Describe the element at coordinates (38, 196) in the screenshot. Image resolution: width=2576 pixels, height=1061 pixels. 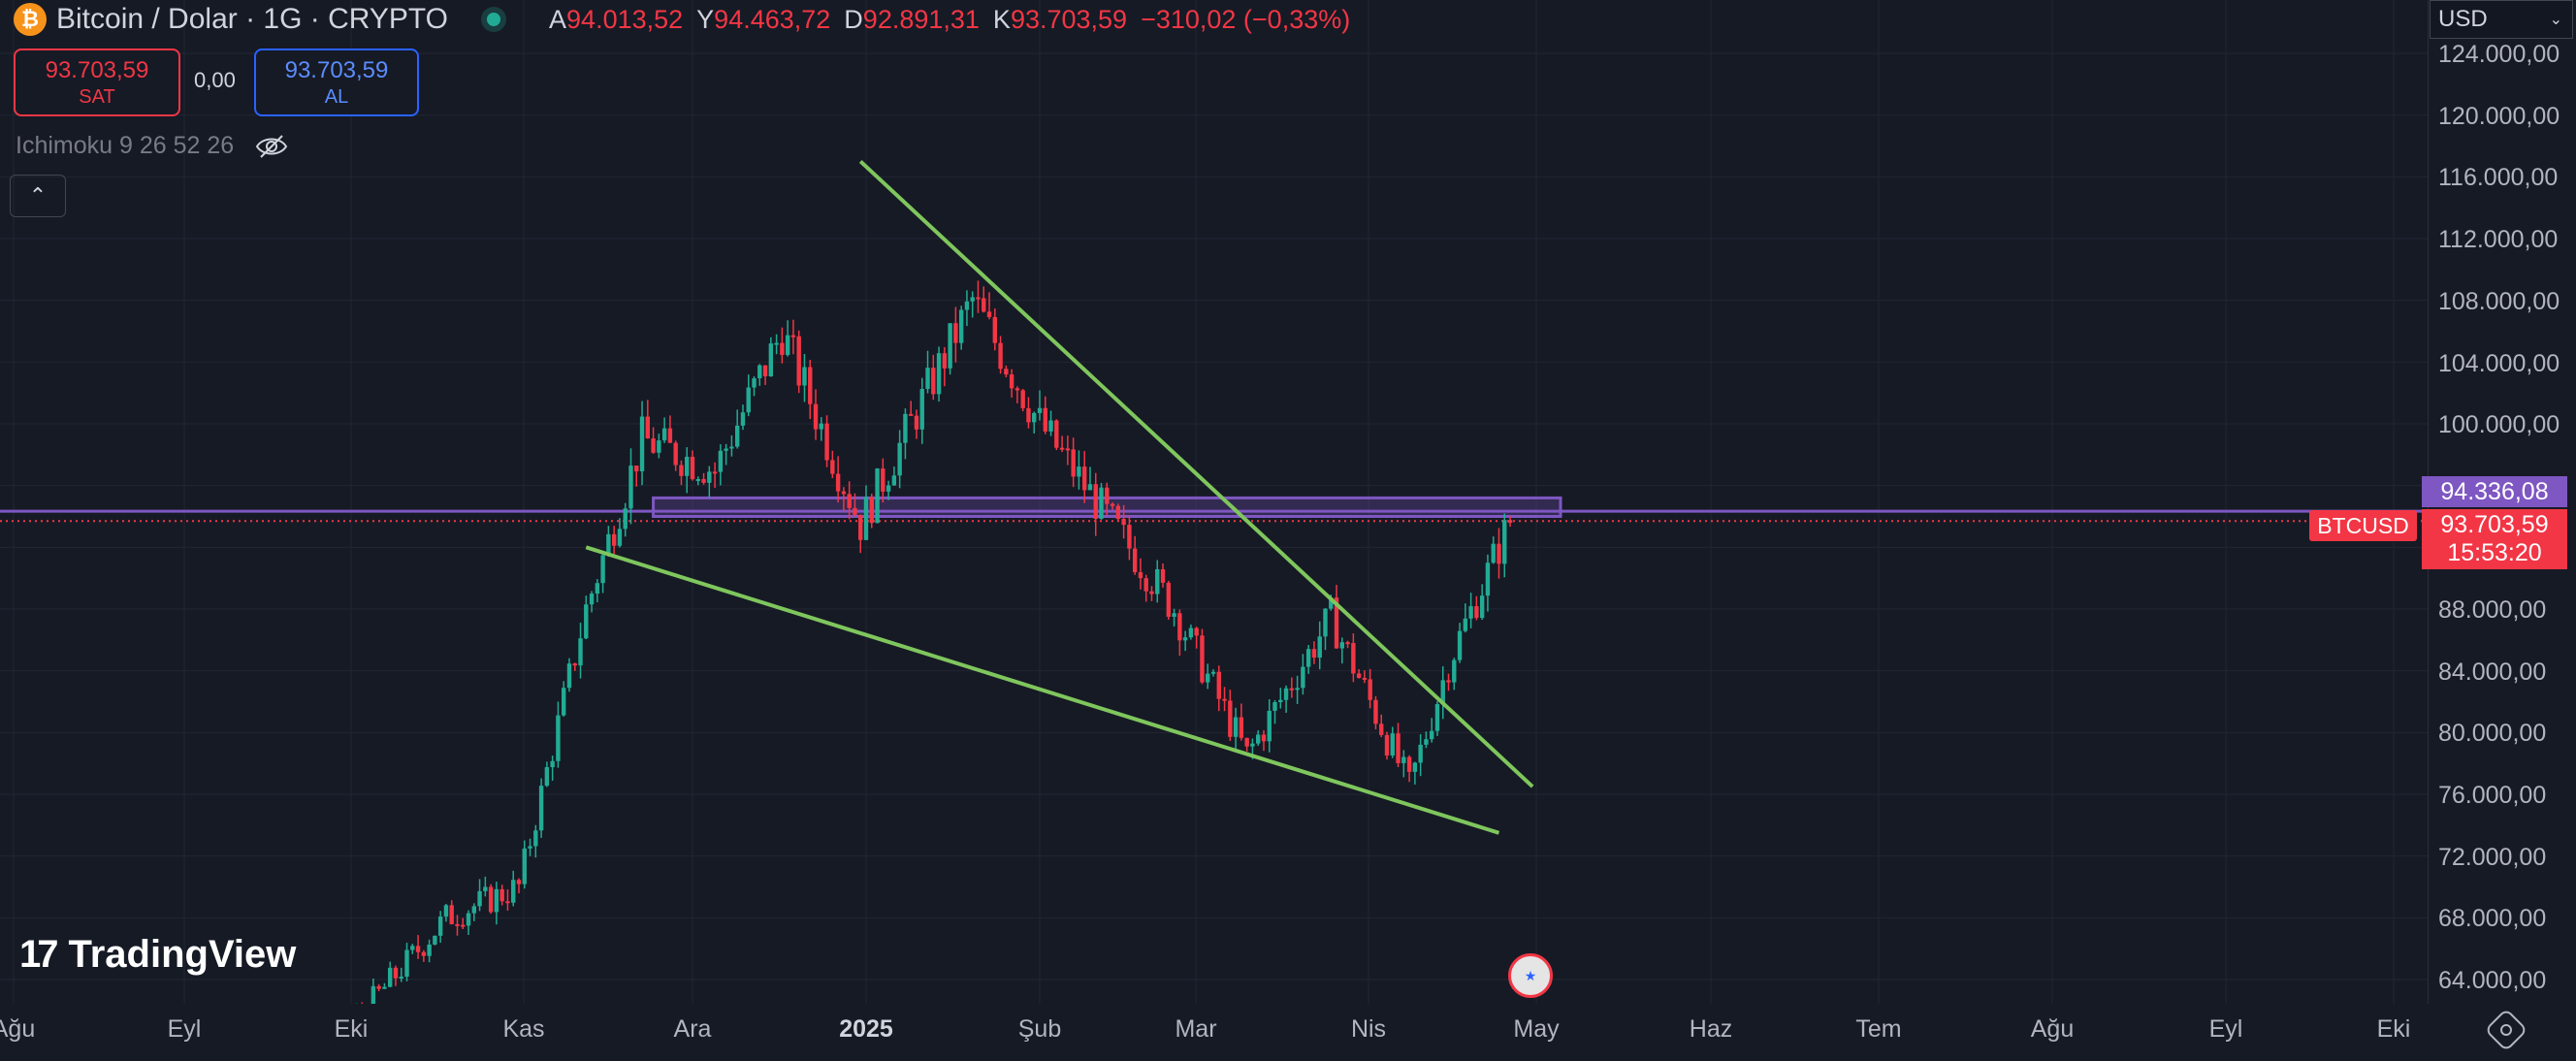
I see `collapse-legend-button: ⌃` at that location.